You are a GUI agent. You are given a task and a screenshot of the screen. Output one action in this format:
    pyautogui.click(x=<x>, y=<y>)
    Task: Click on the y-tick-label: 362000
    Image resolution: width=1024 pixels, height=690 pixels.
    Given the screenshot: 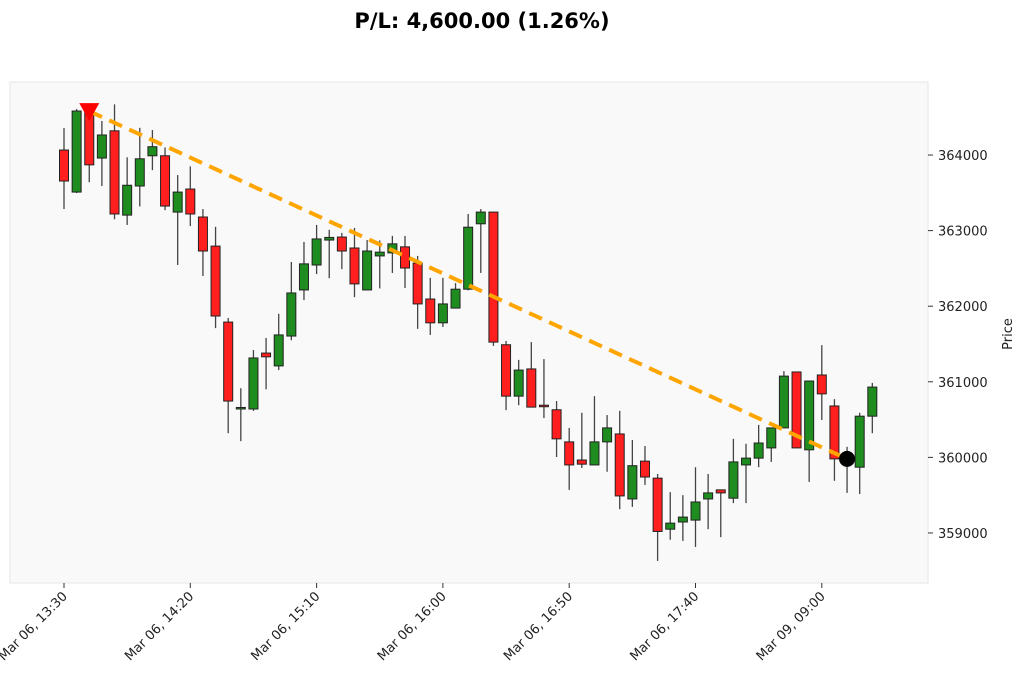 What is the action you would take?
    pyautogui.click(x=963, y=307)
    